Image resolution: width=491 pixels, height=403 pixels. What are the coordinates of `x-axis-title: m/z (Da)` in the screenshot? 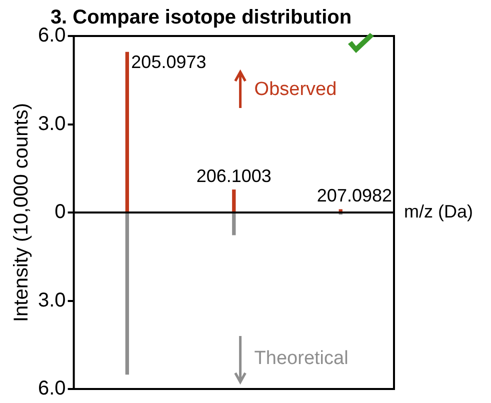 It's located at (438, 211).